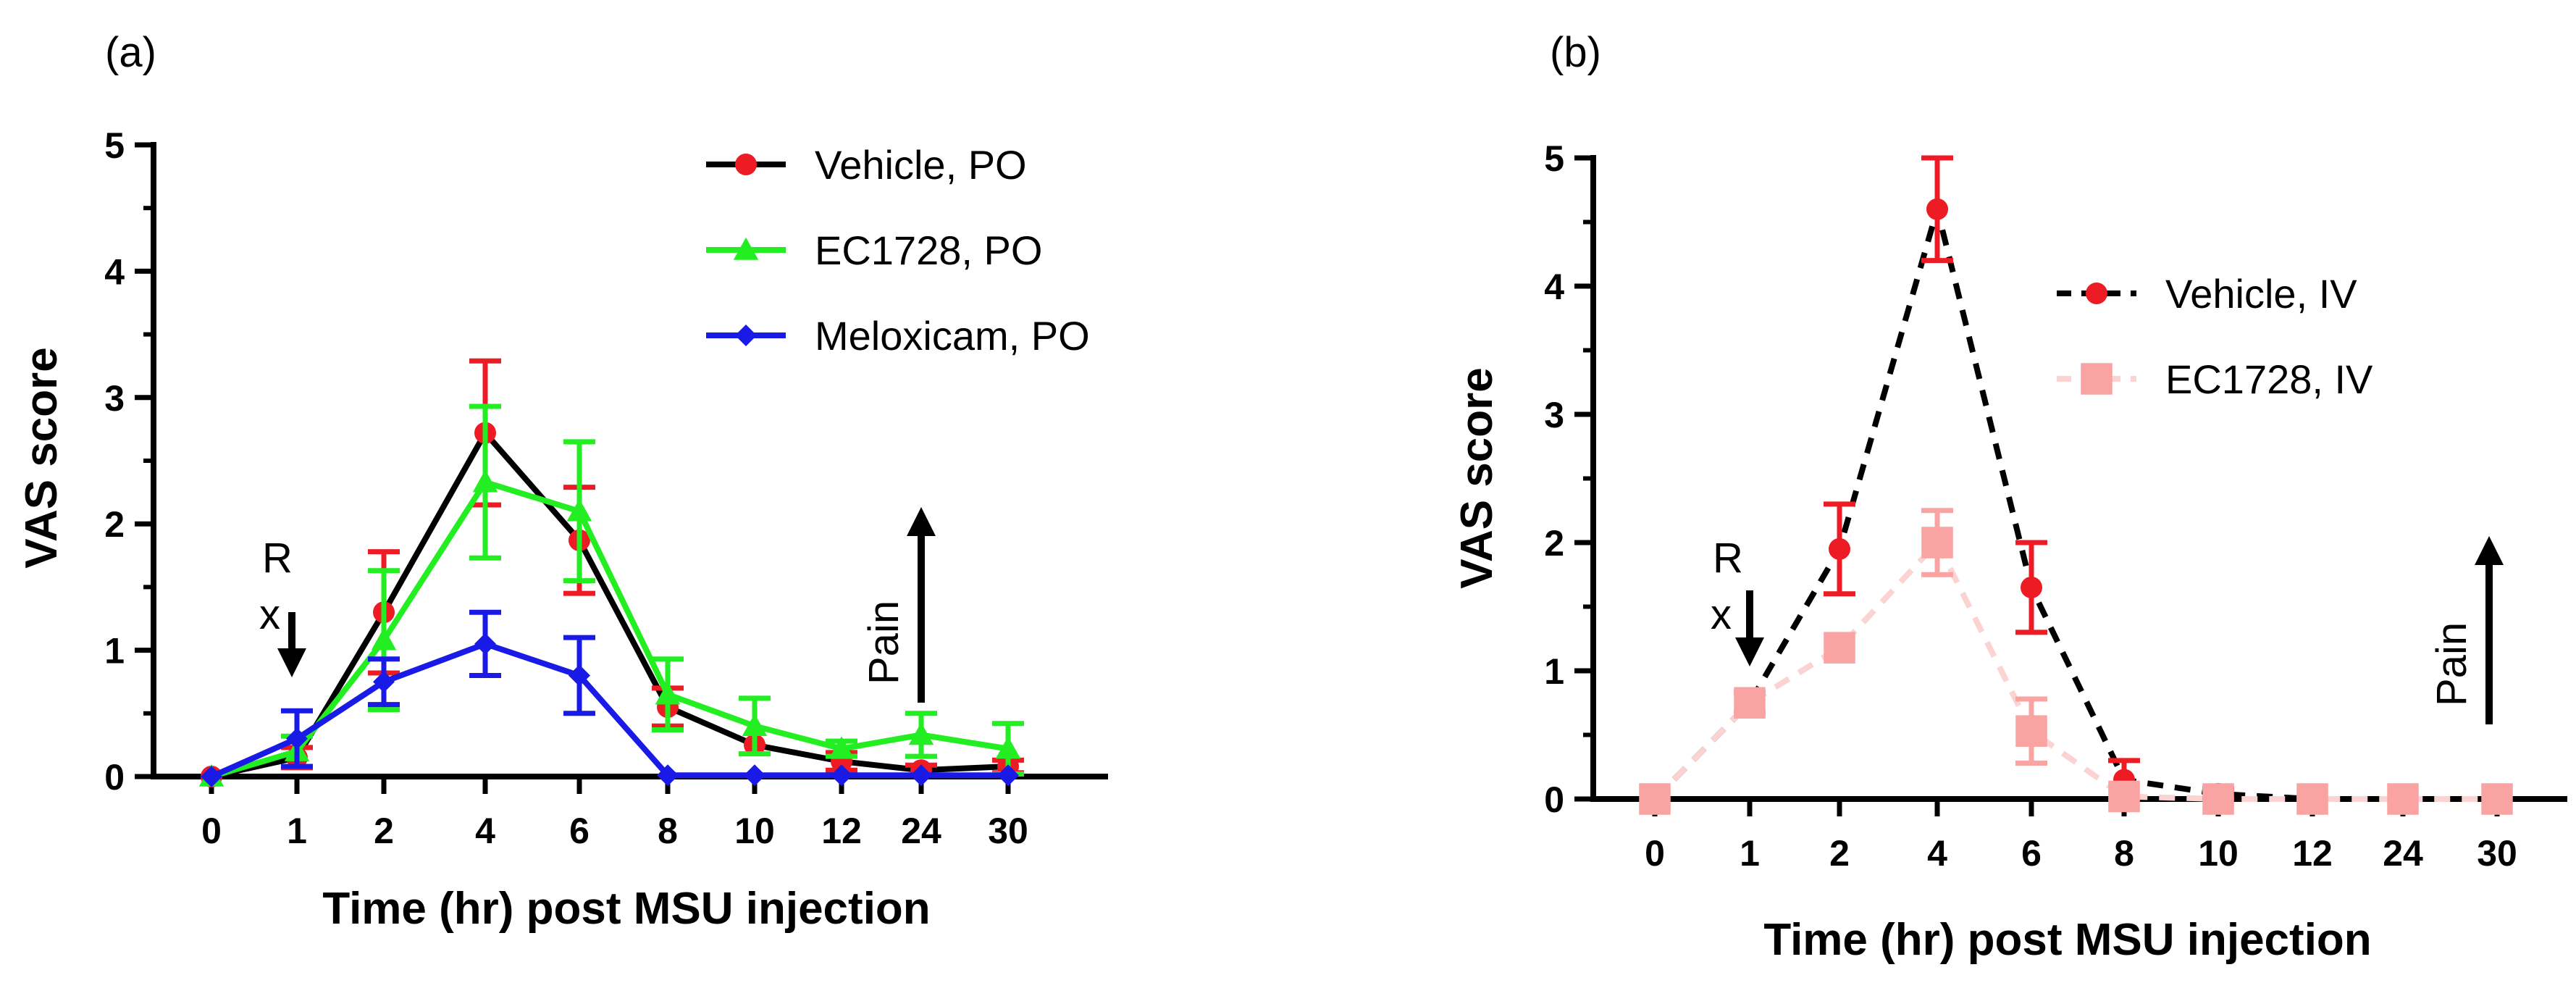 This screenshot has width=2576, height=983. Describe the element at coordinates (2124, 854) in the screenshot. I see `x-tick-label-b: 8` at that location.